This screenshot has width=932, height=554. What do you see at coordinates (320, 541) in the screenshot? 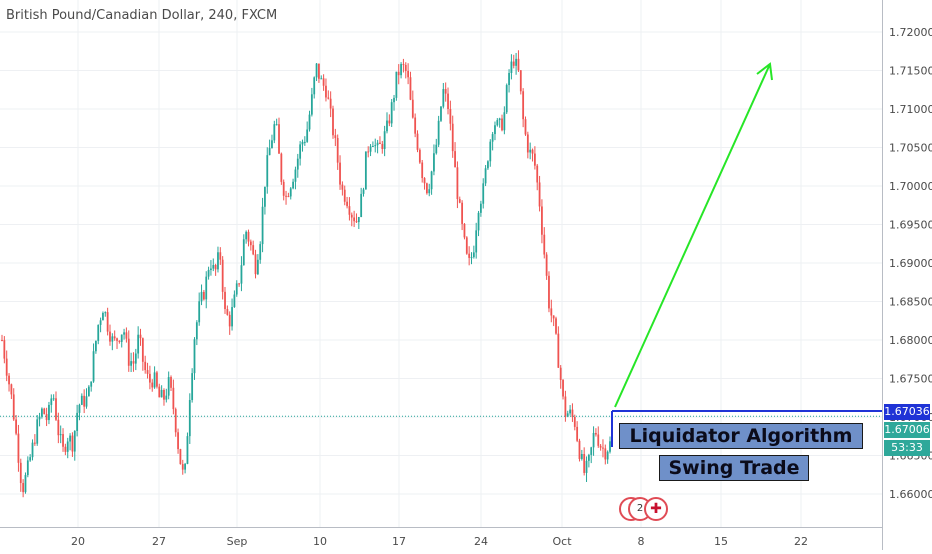
I see `x-tick-label: 10` at bounding box center [320, 541].